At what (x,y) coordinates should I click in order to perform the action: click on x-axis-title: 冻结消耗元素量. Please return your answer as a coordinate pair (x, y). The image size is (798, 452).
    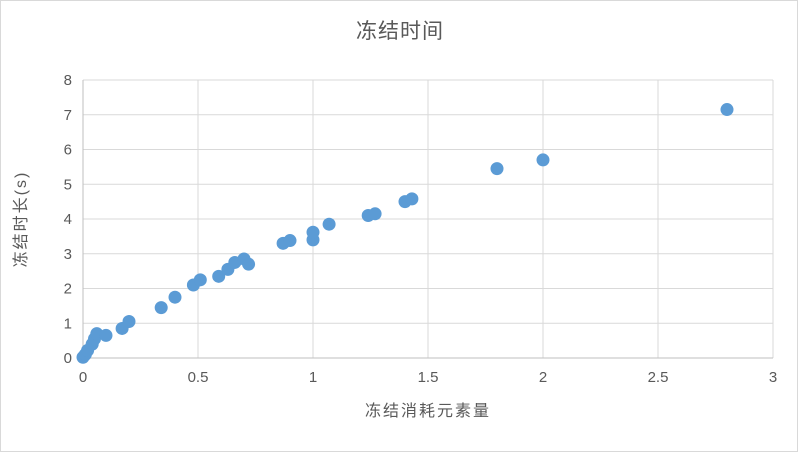
    Looking at the image, I should click on (427, 411).